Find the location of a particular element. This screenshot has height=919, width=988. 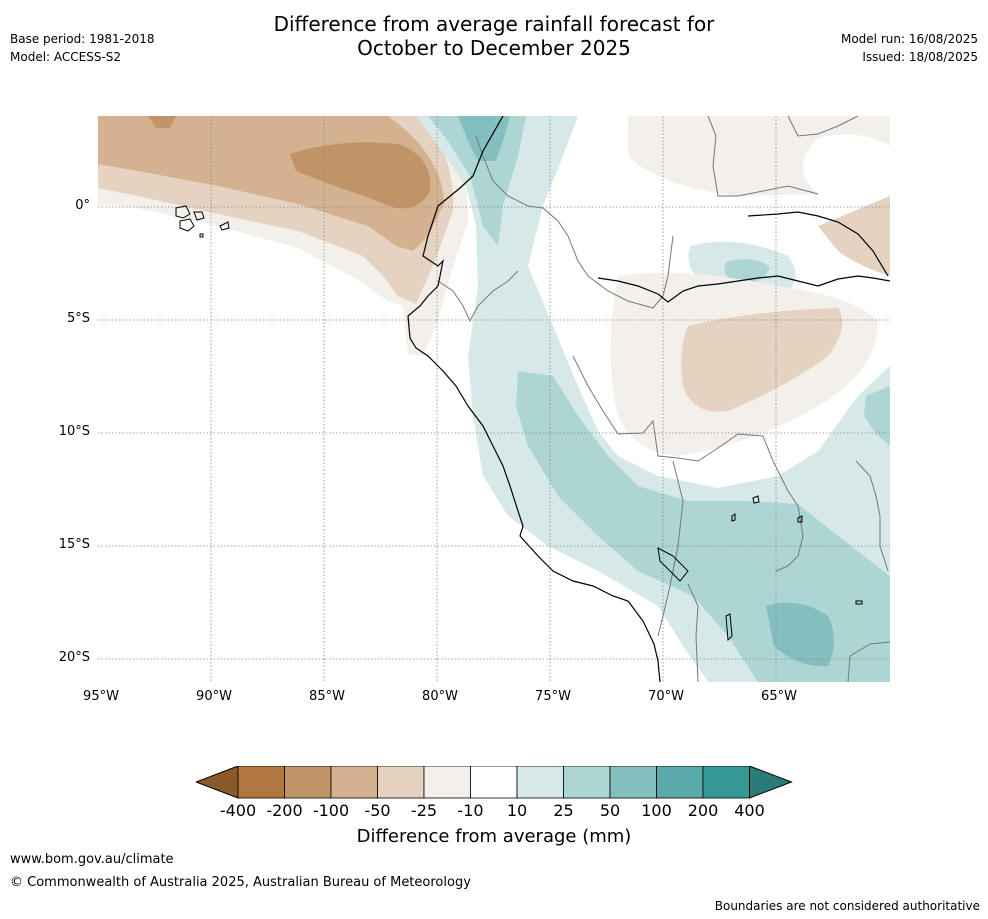

wet-zone-east is located at coordinates (877, 416).